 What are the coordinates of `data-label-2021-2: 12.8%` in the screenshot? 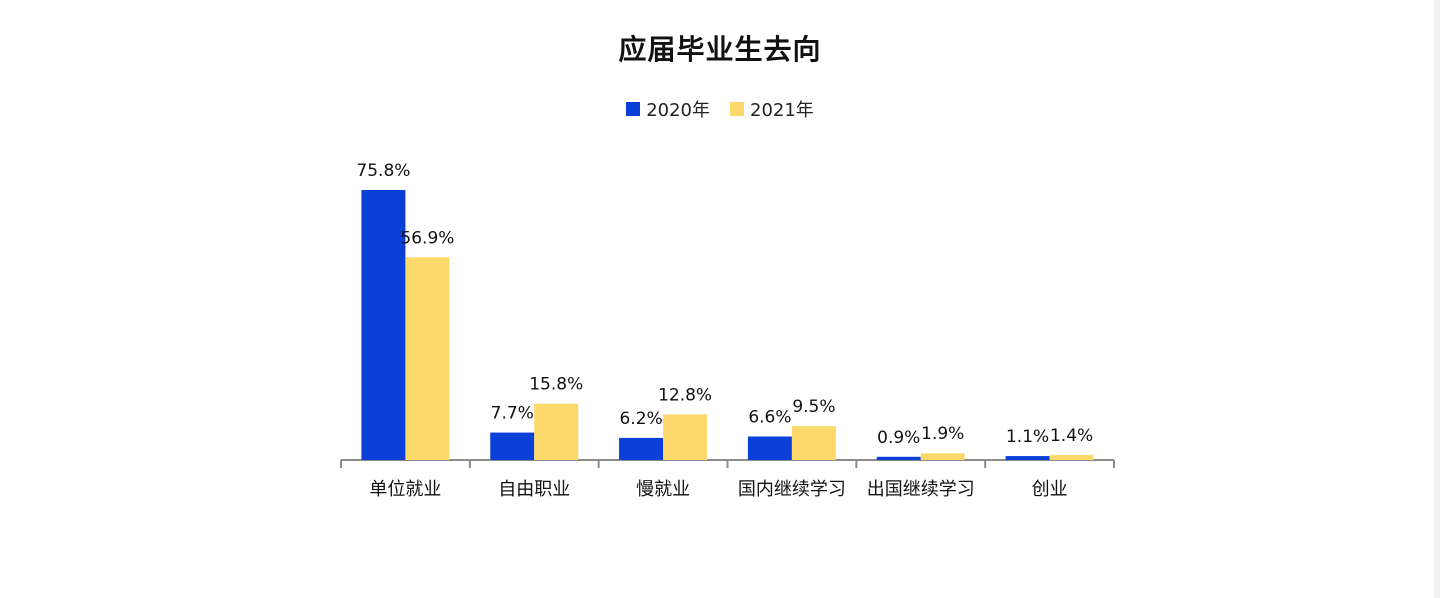 It's located at (685, 395).